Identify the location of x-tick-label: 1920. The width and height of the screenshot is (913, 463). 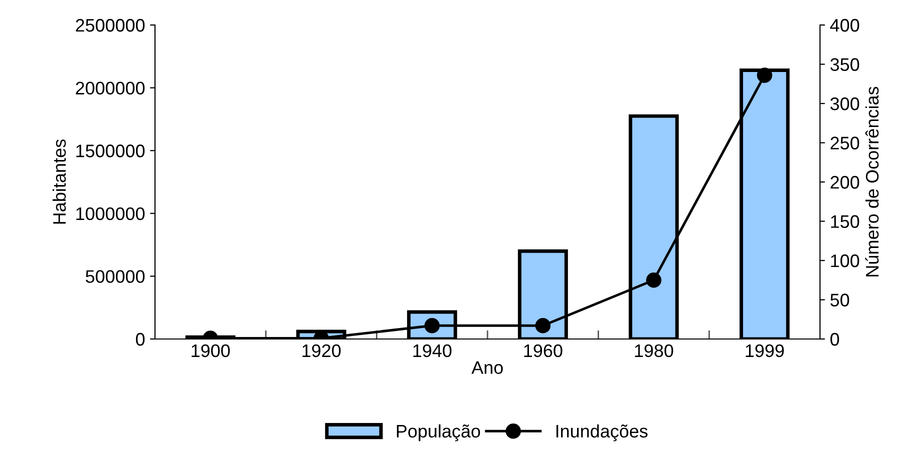
(321, 351).